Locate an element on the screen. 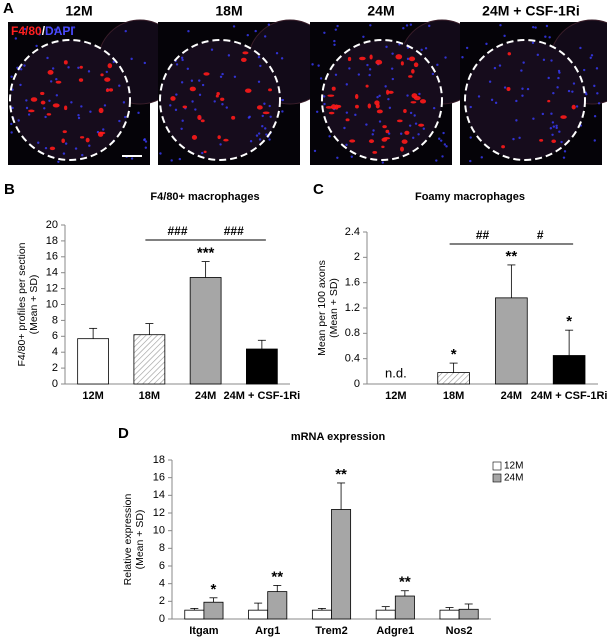  chart-title: F4/80+ macrophages is located at coordinates (204, 197).